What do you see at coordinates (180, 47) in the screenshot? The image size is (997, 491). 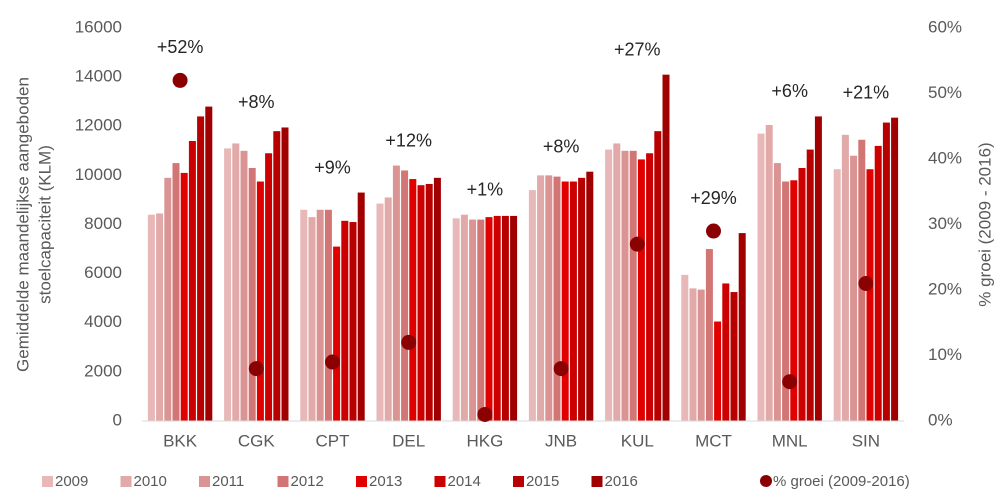 I see `value-label: +52%` at bounding box center [180, 47].